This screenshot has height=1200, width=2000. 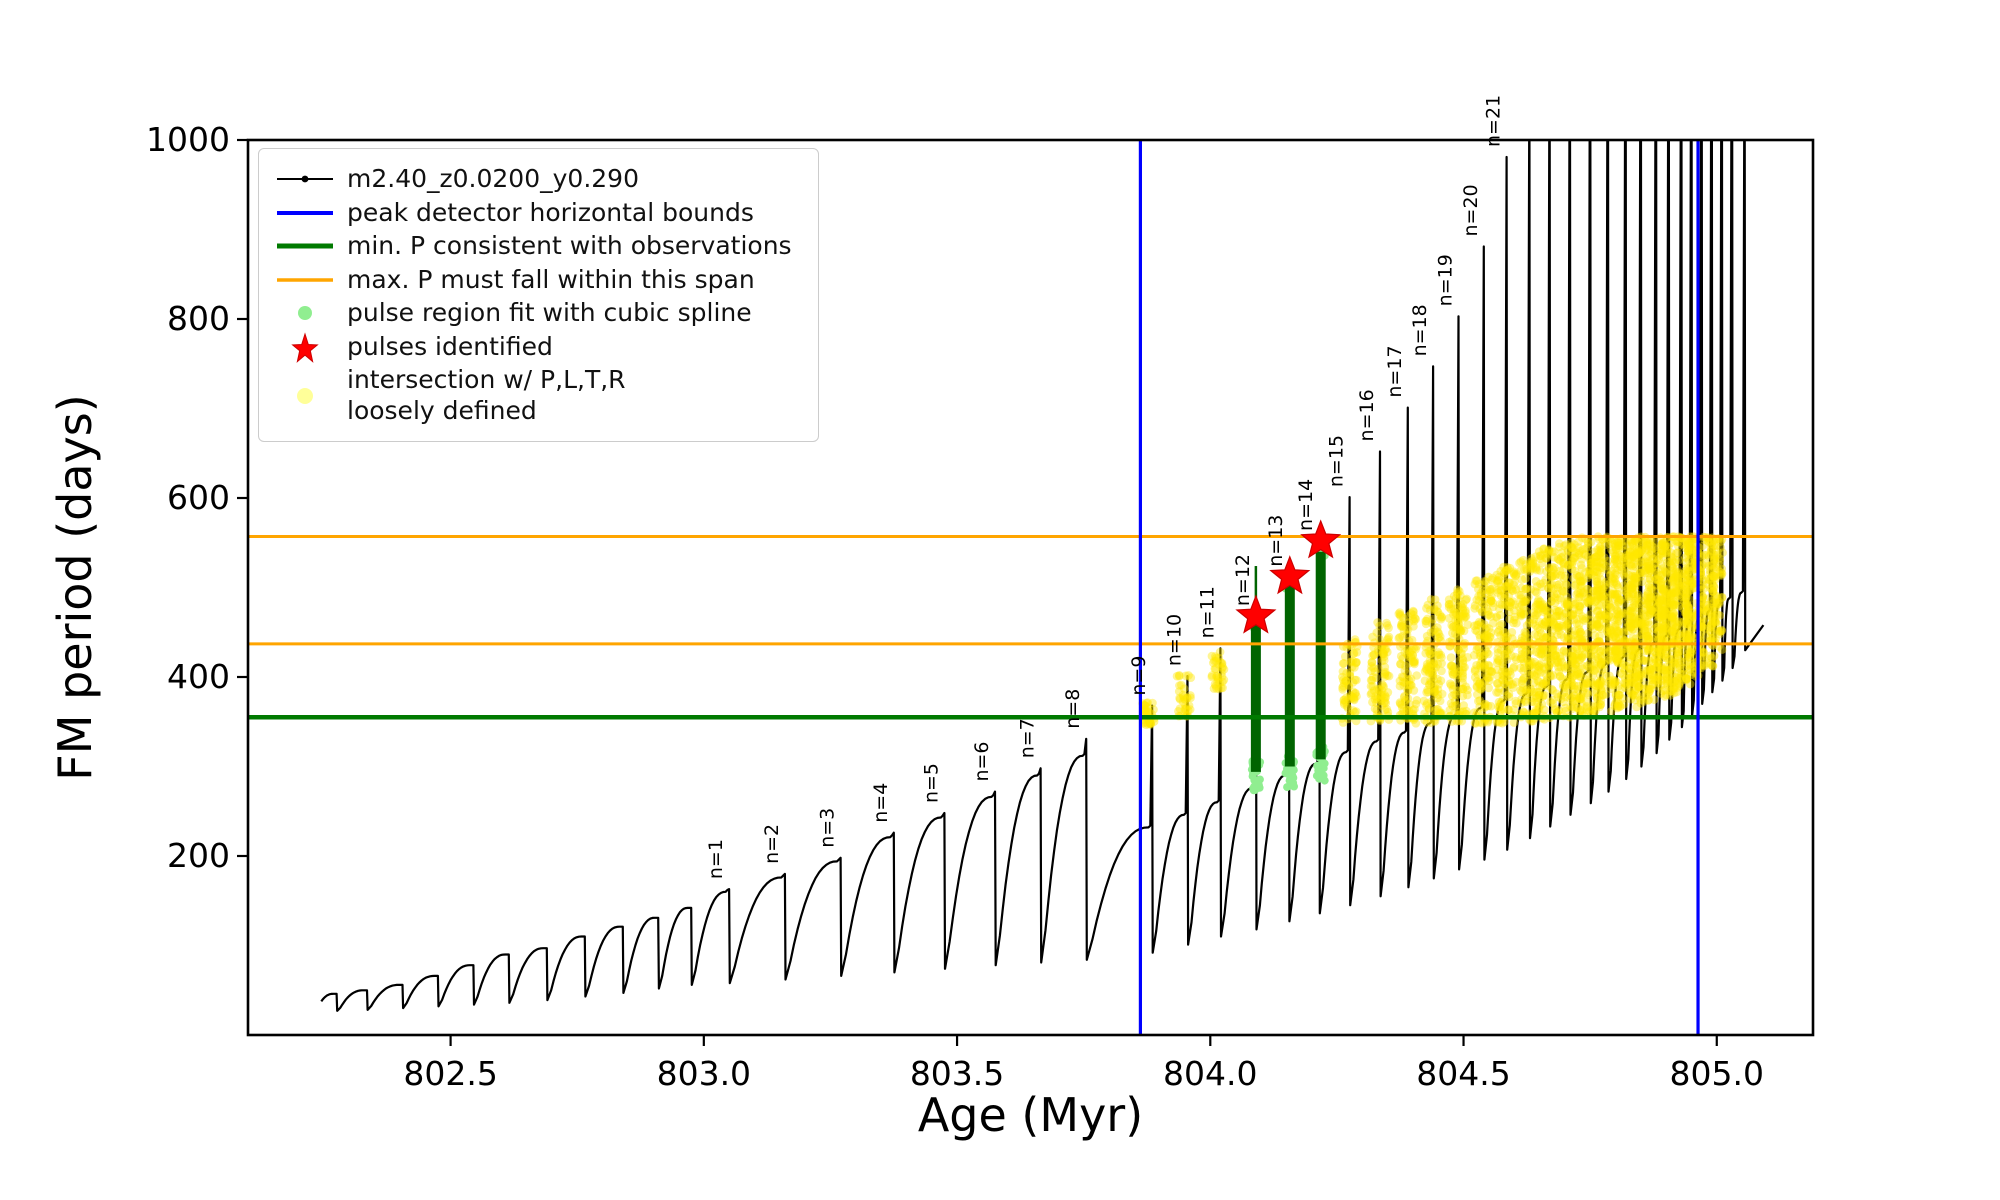 What do you see at coordinates (704, 1073) in the screenshot?
I see `x-tick-label: 803.0` at bounding box center [704, 1073].